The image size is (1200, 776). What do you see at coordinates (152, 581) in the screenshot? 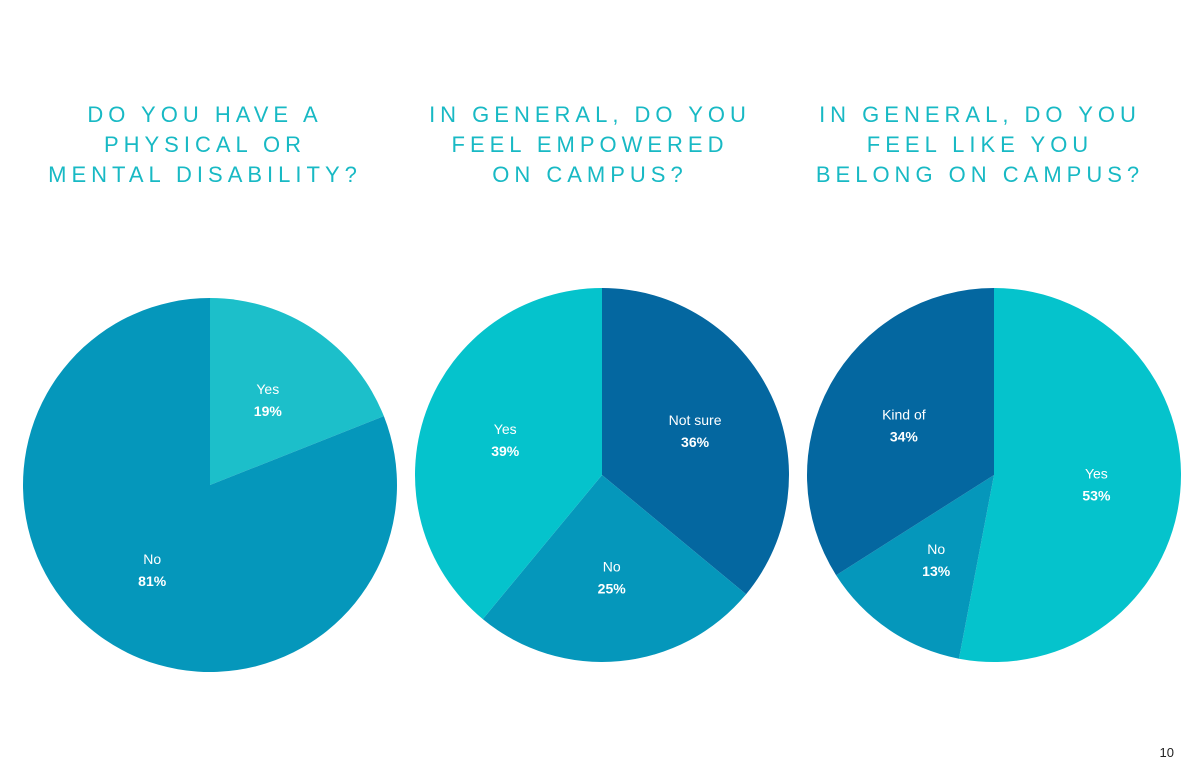
I see `slice-value-label: 81%` at bounding box center [152, 581].